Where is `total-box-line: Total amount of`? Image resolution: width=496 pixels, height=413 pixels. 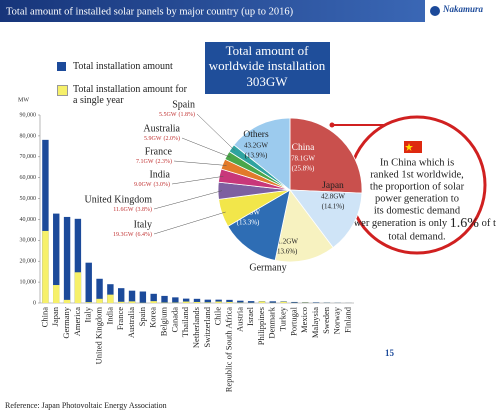
total-box-line: Total amount of is located at coordinates (268, 50).